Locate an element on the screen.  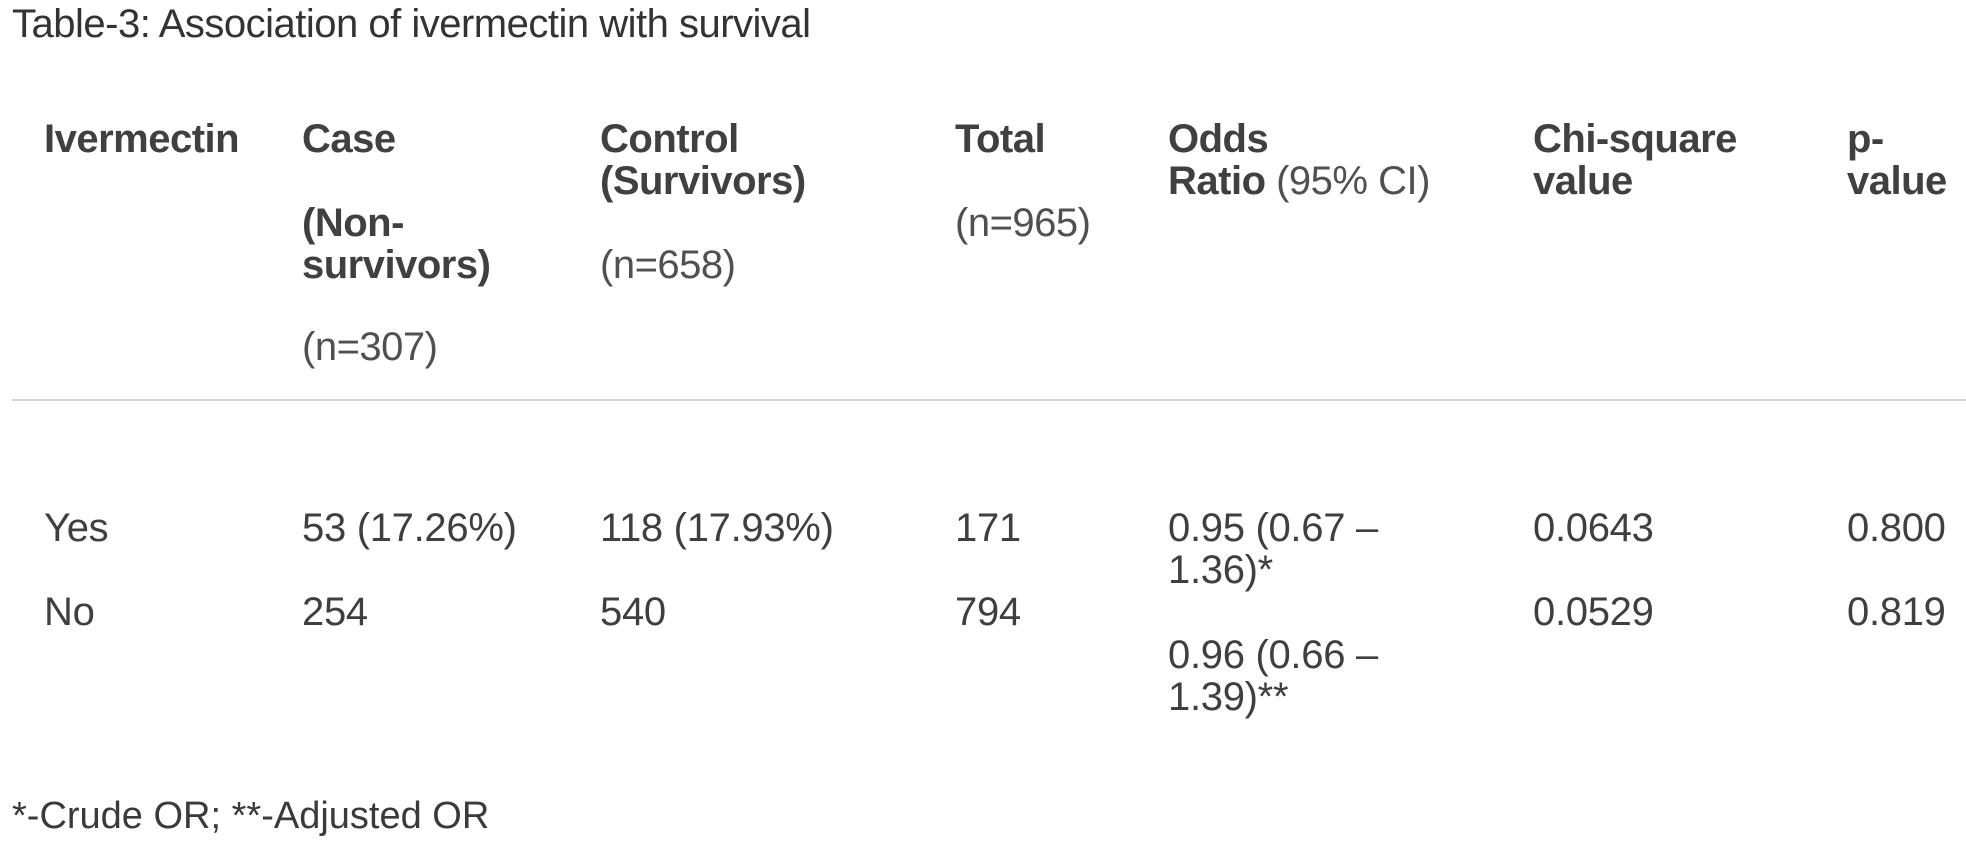
header-odds-label-2: Ratio (95% CI) is located at coordinates (1299, 181).